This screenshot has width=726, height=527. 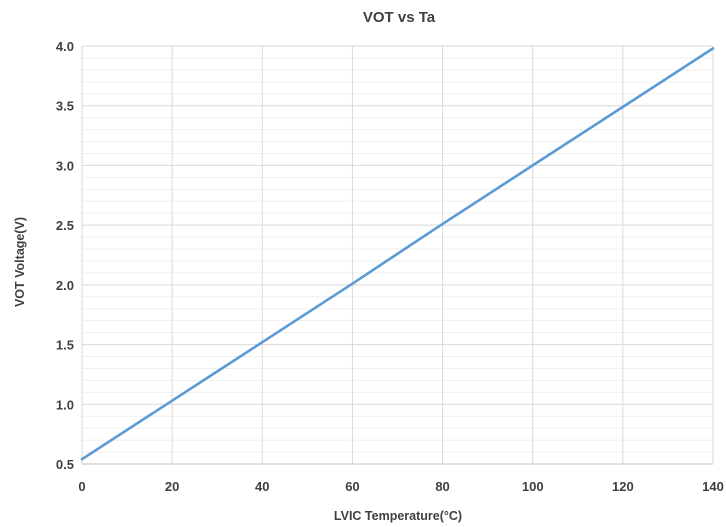 I want to click on x-tick-label: 100, so click(x=533, y=486).